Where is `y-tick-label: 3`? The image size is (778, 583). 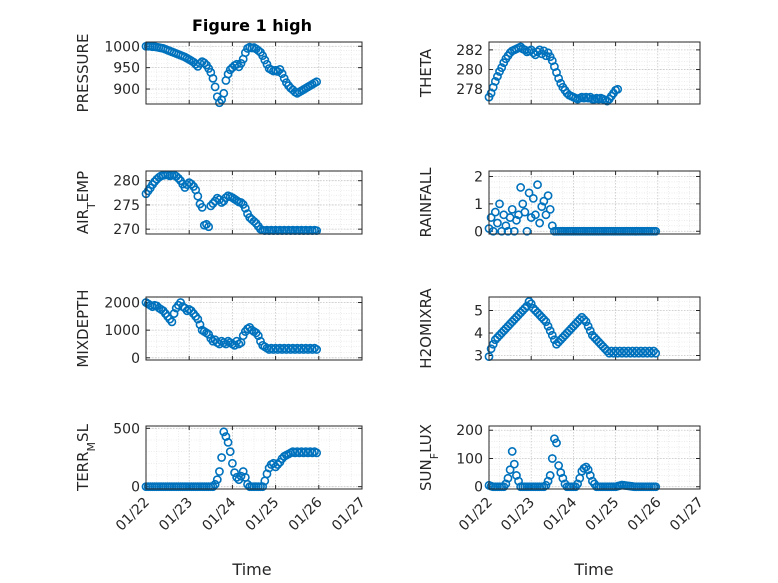 y-tick-label: 3 is located at coordinates (478, 357).